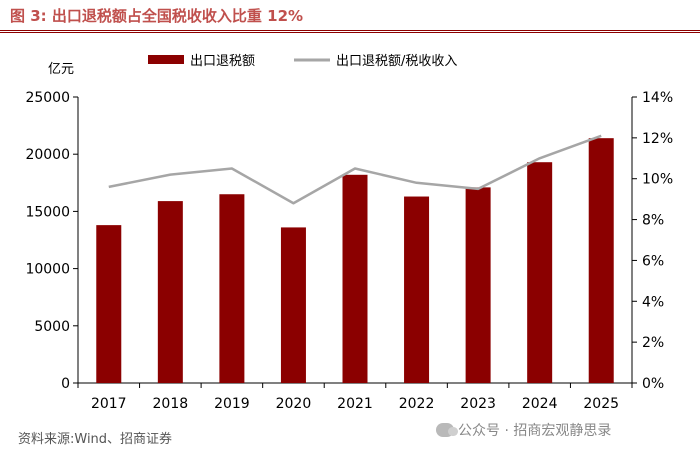 This screenshot has width=700, height=455. Describe the element at coordinates (653, 221) in the screenshot. I see `right-tick-label: 8%` at that location.